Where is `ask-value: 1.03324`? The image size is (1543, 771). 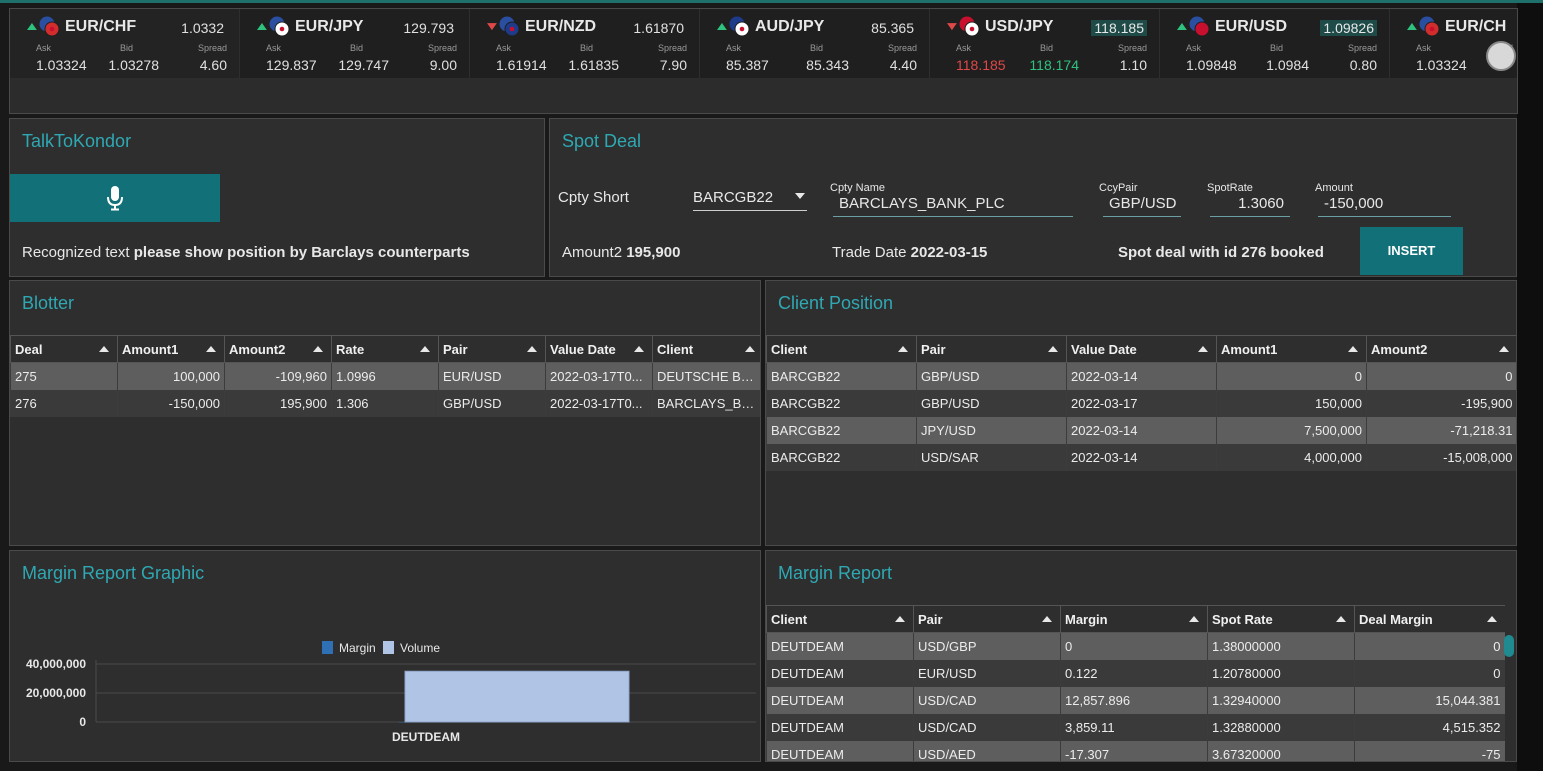
ask-value: 1.03324 is located at coordinates (61, 65).